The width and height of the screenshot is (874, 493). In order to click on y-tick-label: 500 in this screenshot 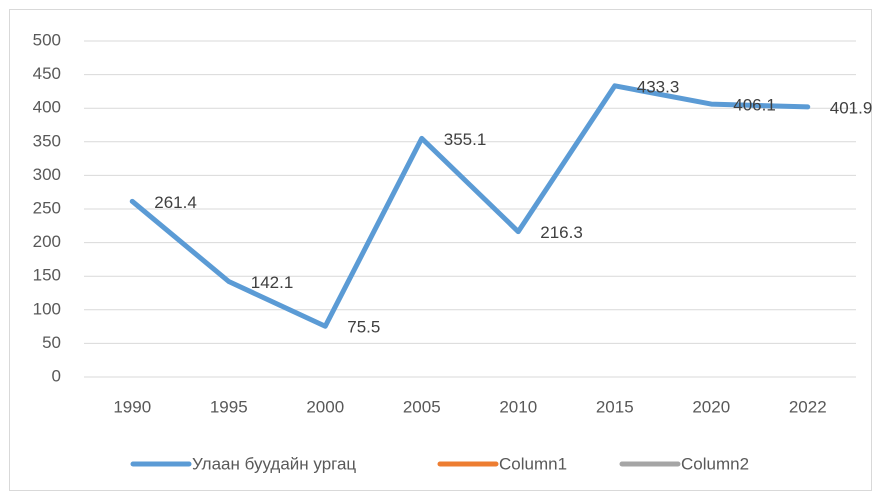, I will do `click(47, 39)`.